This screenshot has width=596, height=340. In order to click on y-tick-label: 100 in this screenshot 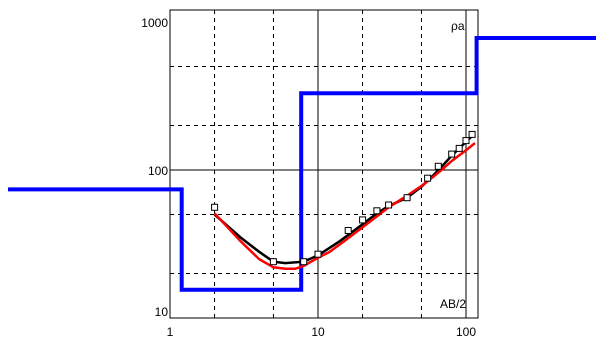, I will do `click(158, 171)`.